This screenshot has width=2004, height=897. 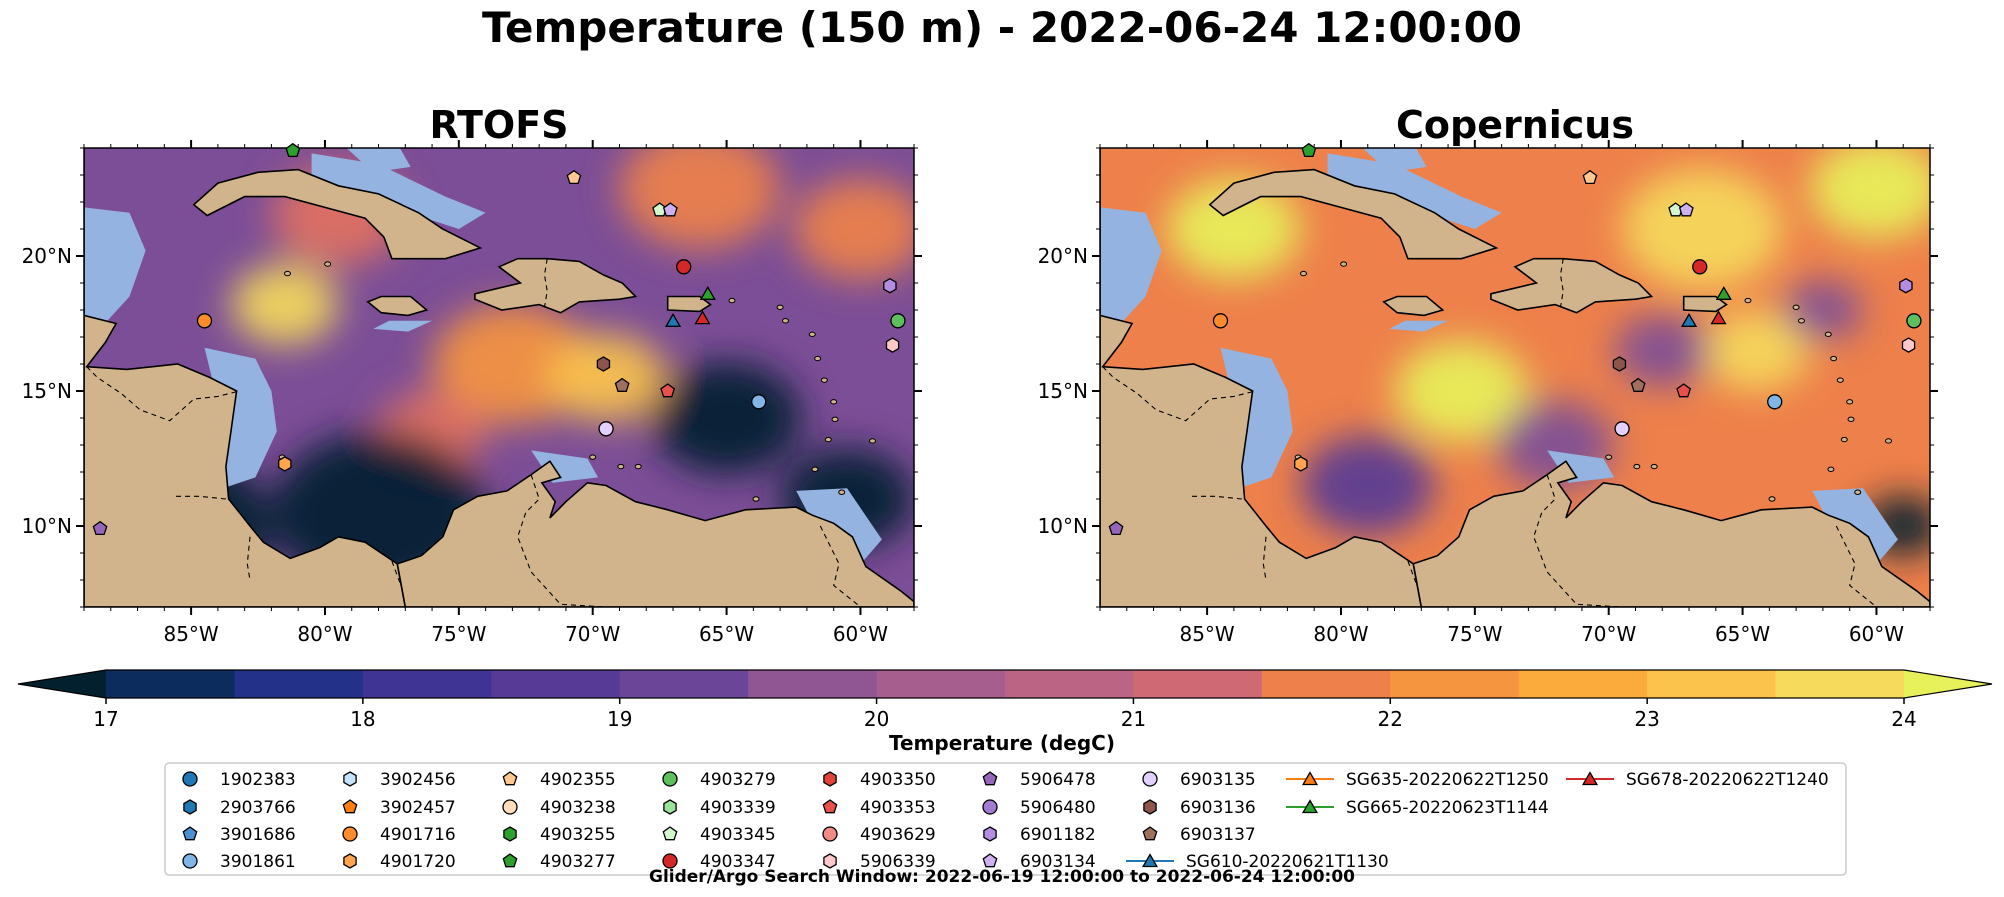 I want to click on legend-label: 6903137, so click(x=1218, y=835).